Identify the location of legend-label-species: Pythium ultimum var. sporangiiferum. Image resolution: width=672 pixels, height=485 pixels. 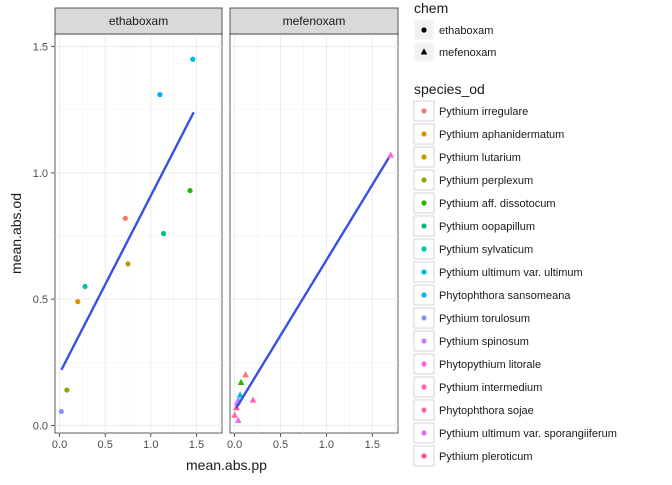
(528, 434).